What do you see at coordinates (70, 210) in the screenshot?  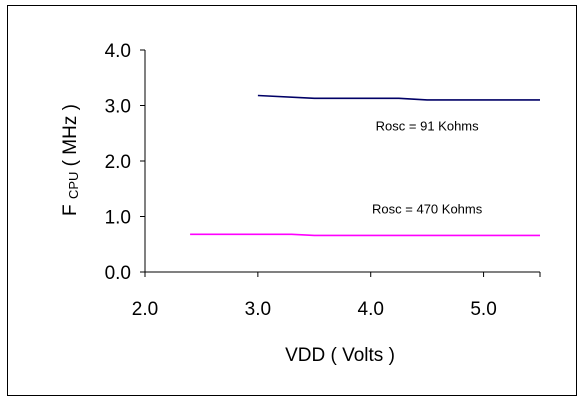 I see `y-axis-title-main: F` at bounding box center [70, 210].